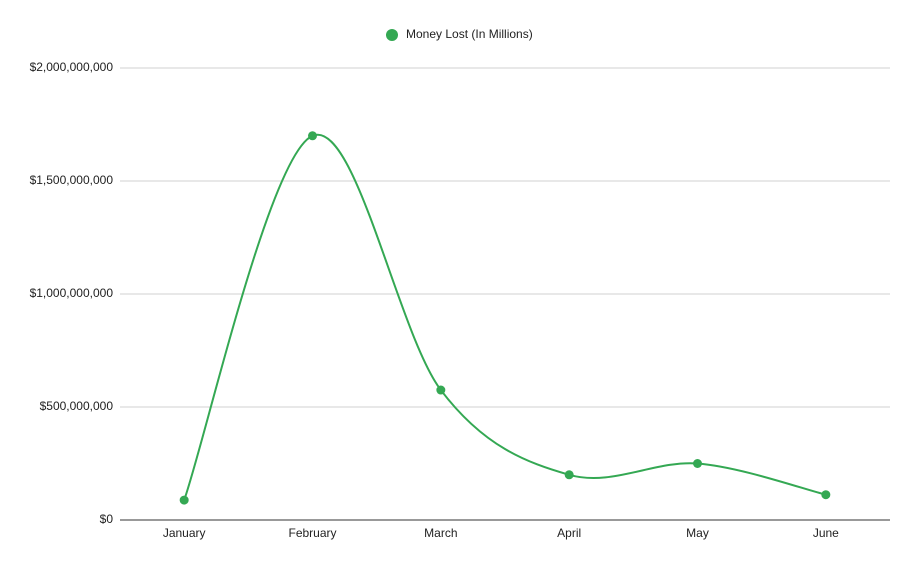 The height and width of the screenshot is (569, 920). I want to click on legend-label: Money Lost (In Millions), so click(469, 34).